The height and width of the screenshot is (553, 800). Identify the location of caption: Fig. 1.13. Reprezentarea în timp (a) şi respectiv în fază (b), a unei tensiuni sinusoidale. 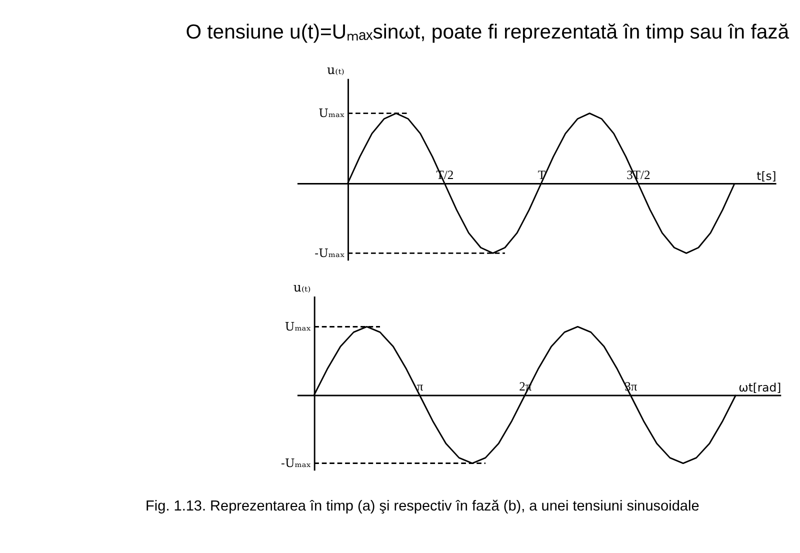
(423, 506).